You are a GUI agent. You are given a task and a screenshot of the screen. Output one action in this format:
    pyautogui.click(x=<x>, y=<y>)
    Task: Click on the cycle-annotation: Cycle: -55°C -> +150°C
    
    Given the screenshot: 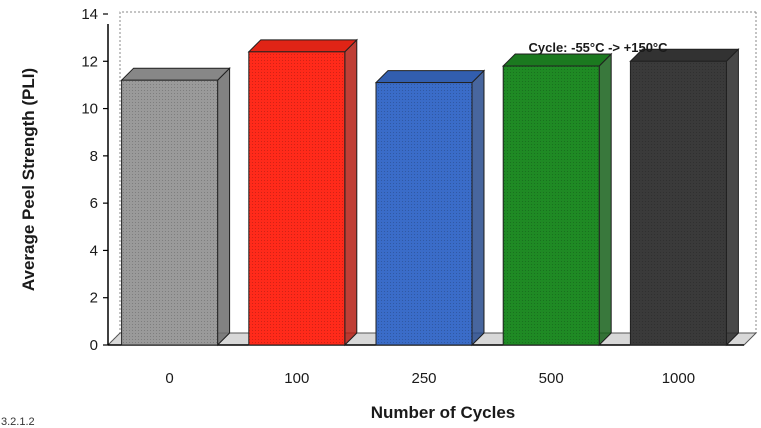 What is the action you would take?
    pyautogui.click(x=598, y=47)
    